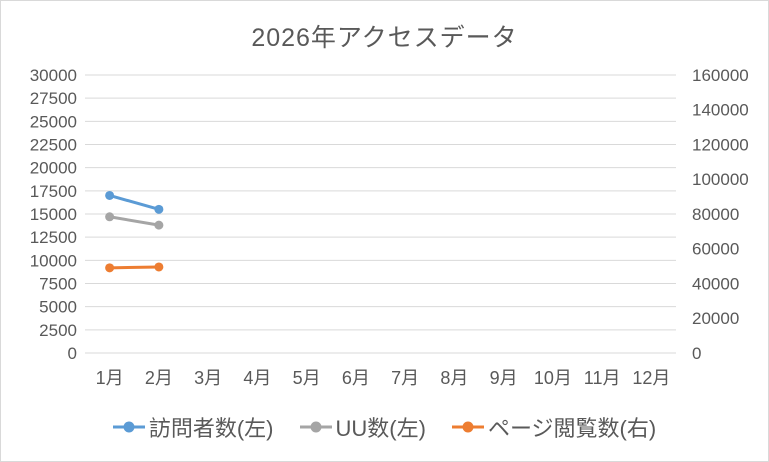 The height and width of the screenshot is (462, 769). What do you see at coordinates (504, 378) in the screenshot?
I see `x-axis-label: 9月` at bounding box center [504, 378].